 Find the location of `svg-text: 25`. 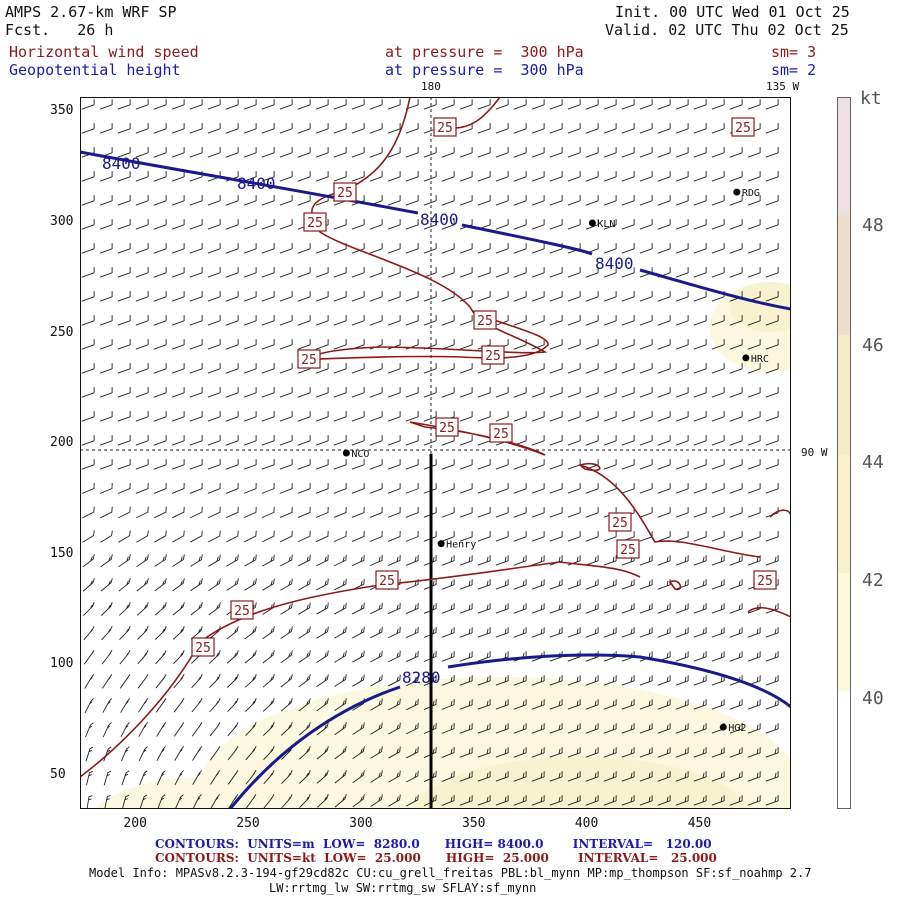

svg-text: 25 is located at coordinates (447, 428).